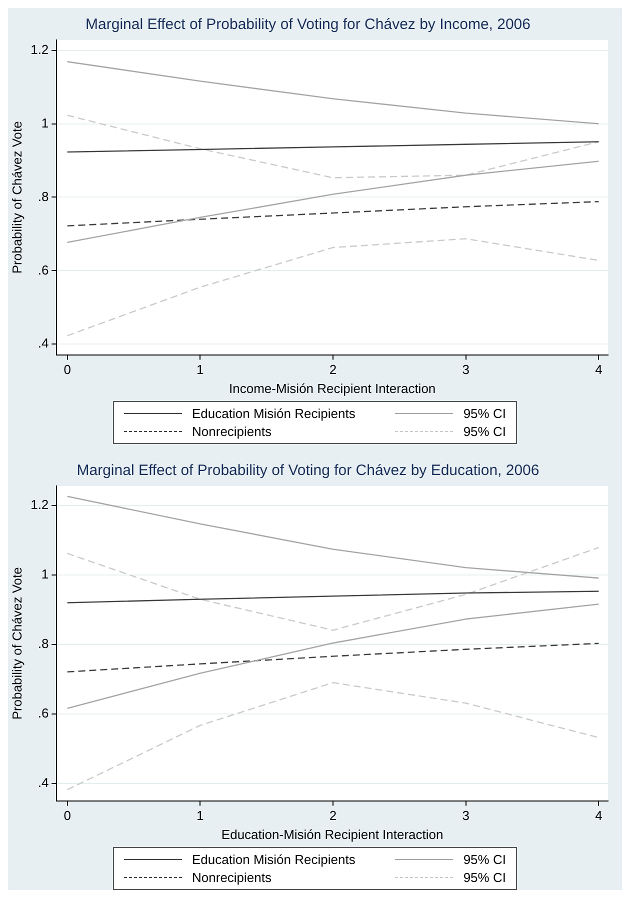  What do you see at coordinates (332, 388) in the screenshot?
I see `x-axis-title: Income-Misión Recipient Interaction` at bounding box center [332, 388].